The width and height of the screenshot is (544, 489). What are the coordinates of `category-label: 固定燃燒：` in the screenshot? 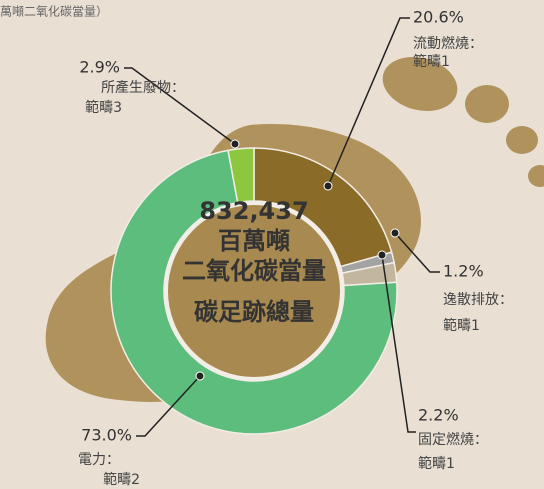 It's located at (453, 439).